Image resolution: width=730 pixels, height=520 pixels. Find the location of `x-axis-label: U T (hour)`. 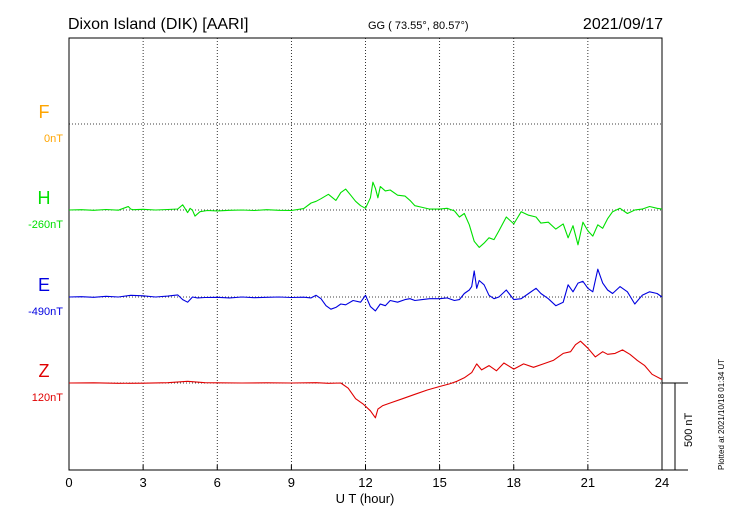

x-axis-label: U T (hour) is located at coordinates (365, 498).